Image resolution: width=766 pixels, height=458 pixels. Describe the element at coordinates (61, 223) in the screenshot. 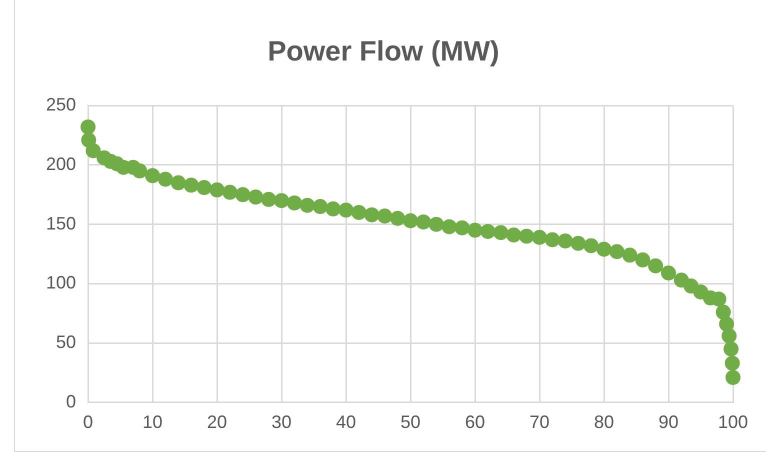

I see `y-tick-label: 150` at that location.